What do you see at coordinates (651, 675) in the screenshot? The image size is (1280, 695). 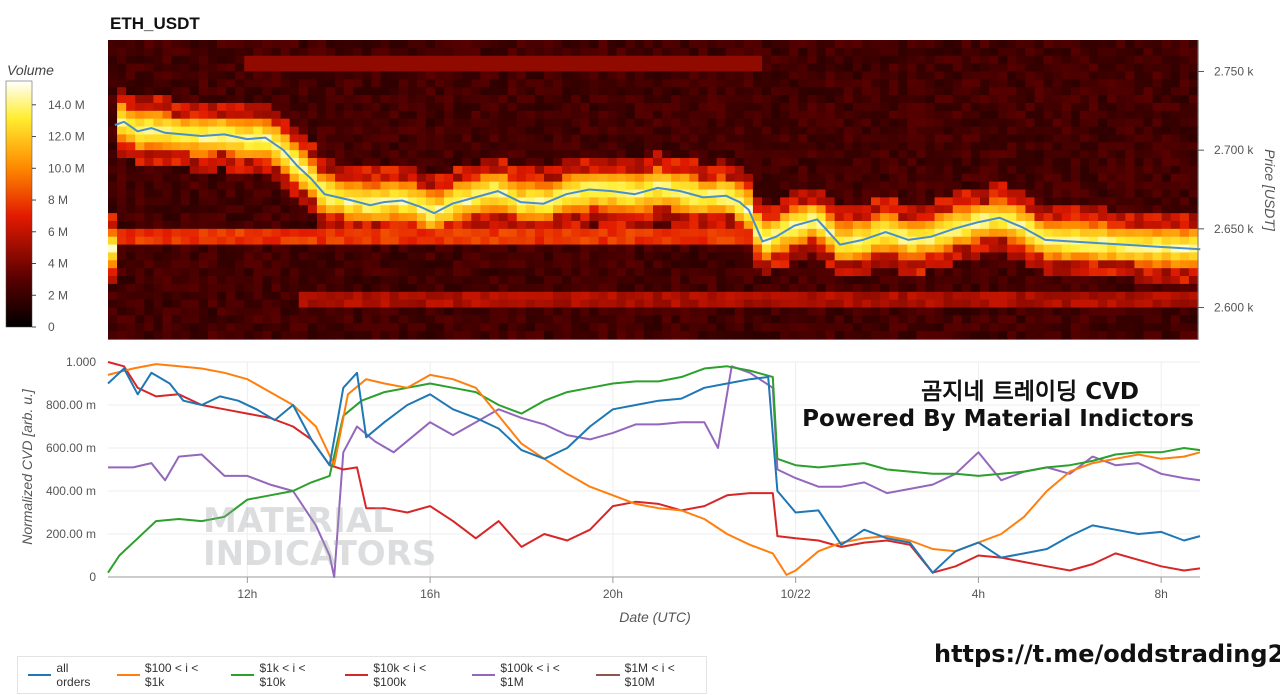 I see `legend-item-b1m: $1M < i < $10M` at bounding box center [651, 675].